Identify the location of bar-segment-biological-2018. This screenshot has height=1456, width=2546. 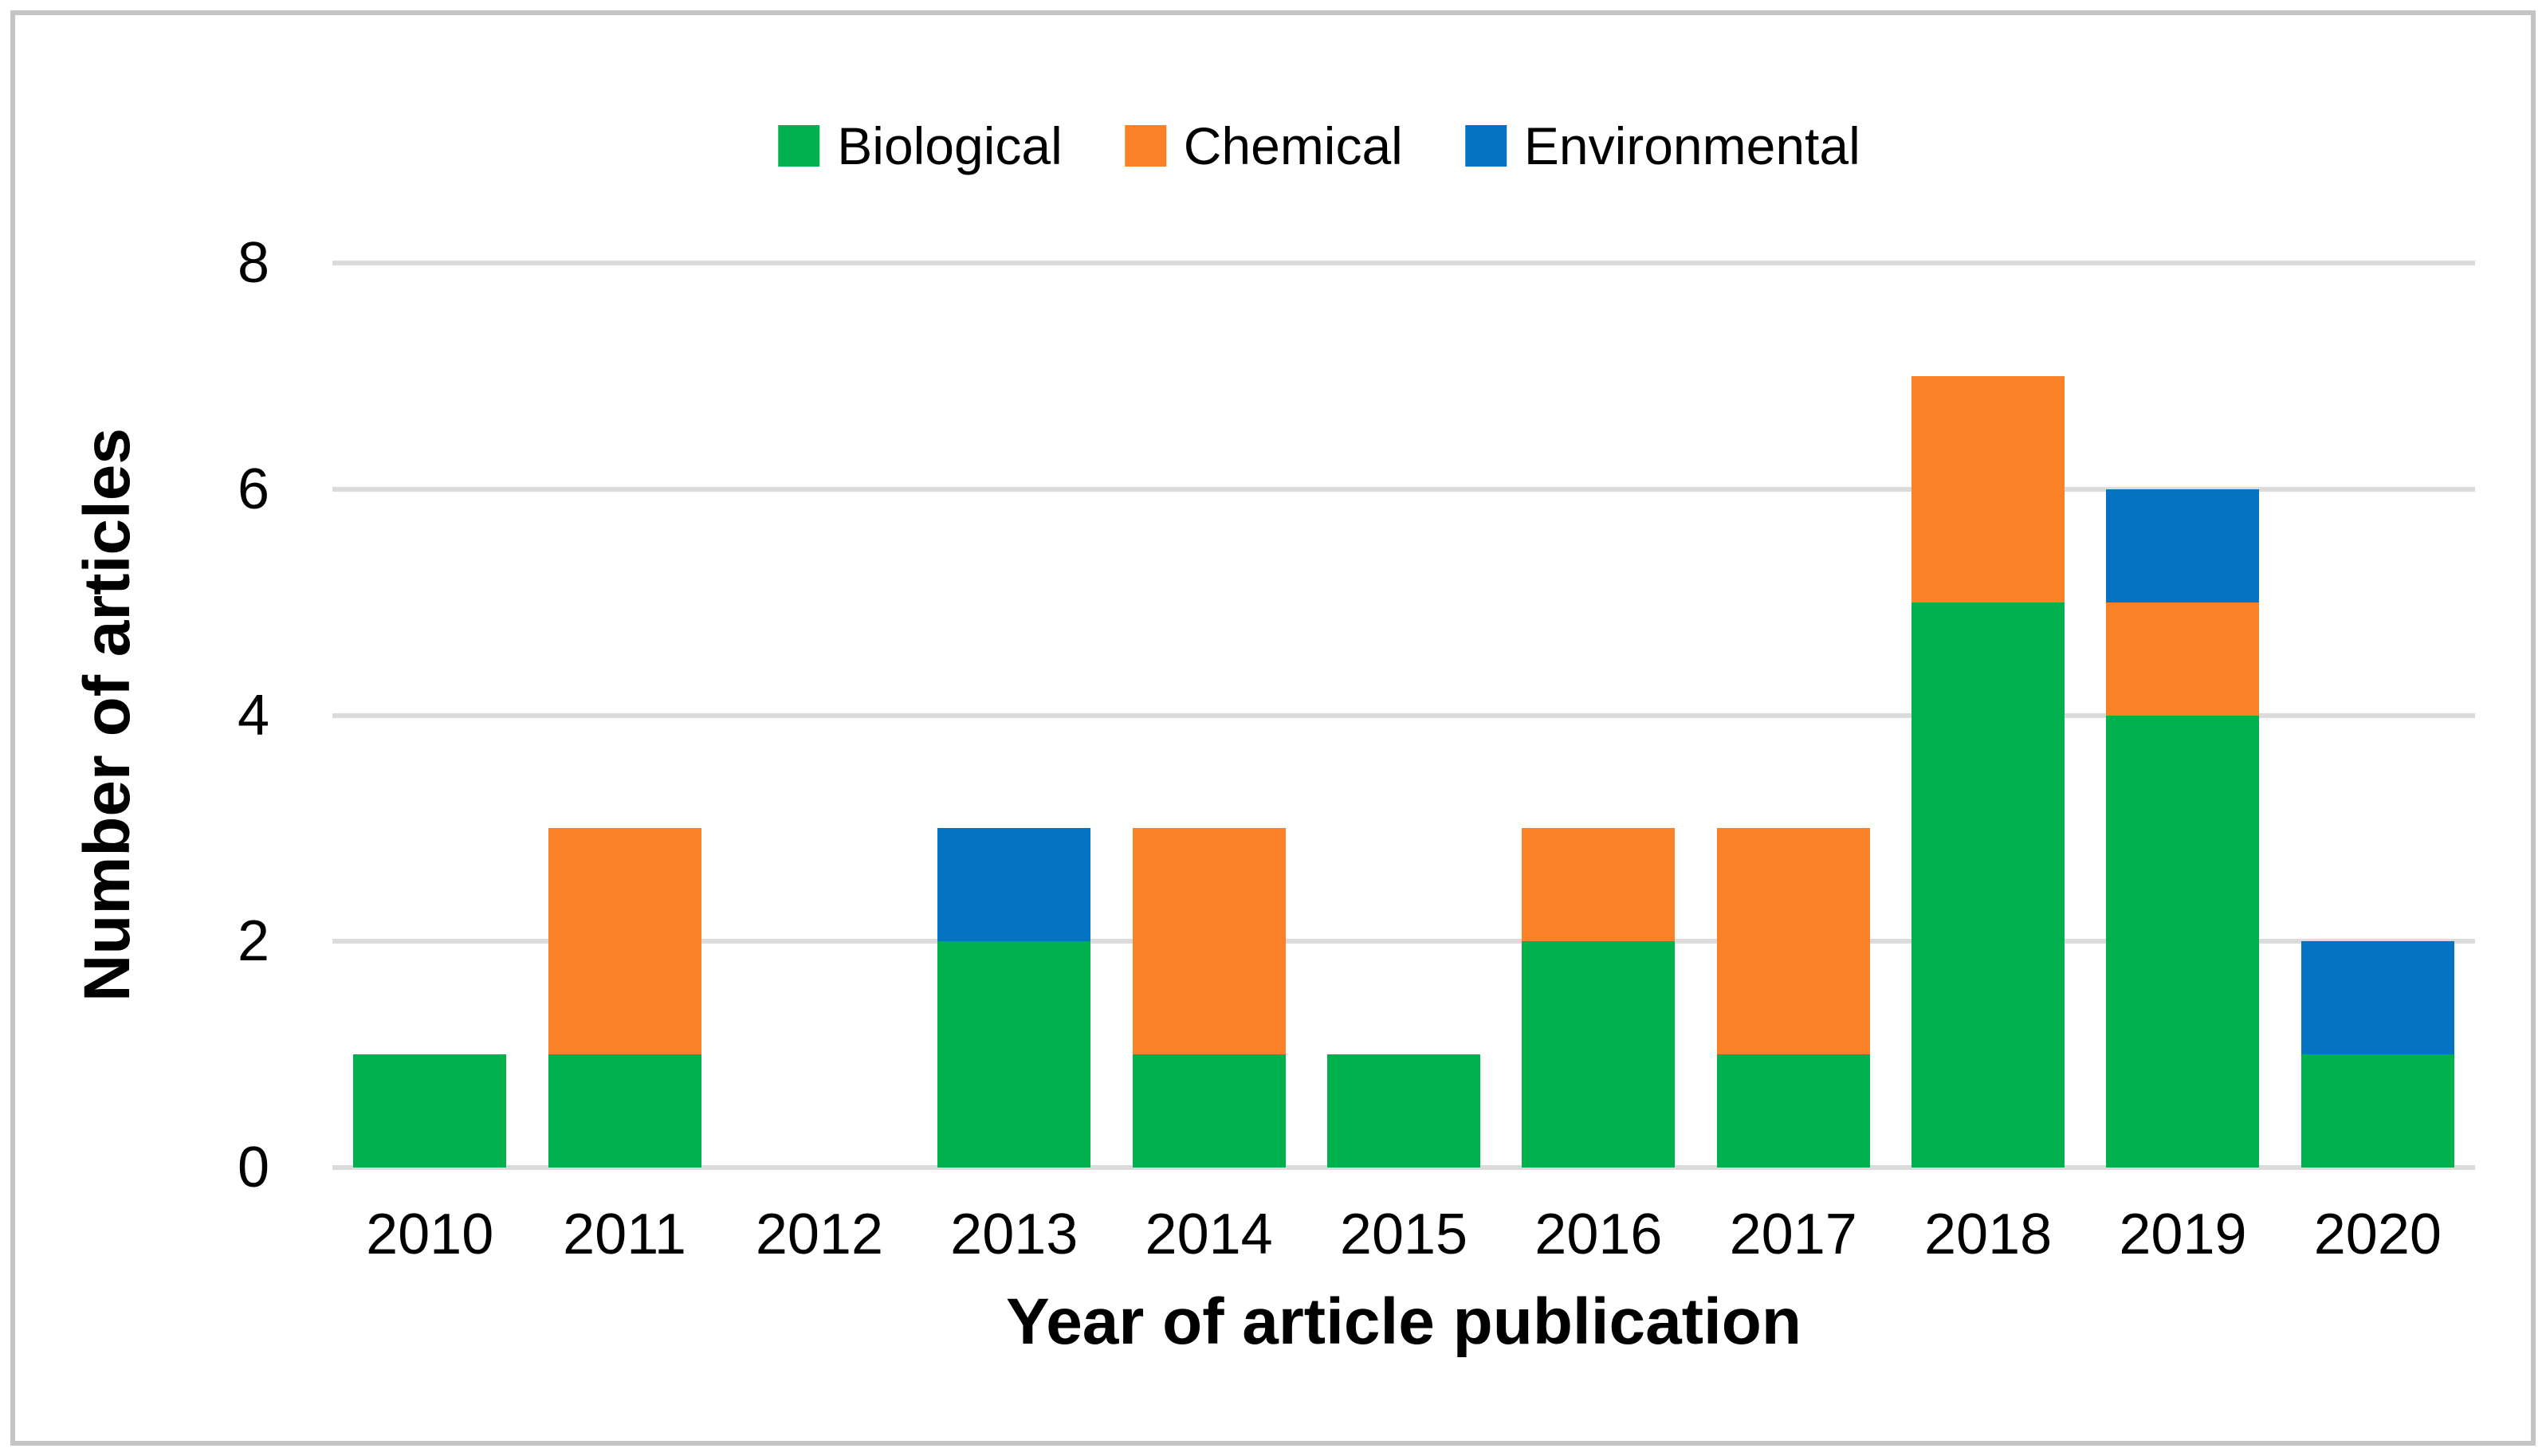
(1988, 885).